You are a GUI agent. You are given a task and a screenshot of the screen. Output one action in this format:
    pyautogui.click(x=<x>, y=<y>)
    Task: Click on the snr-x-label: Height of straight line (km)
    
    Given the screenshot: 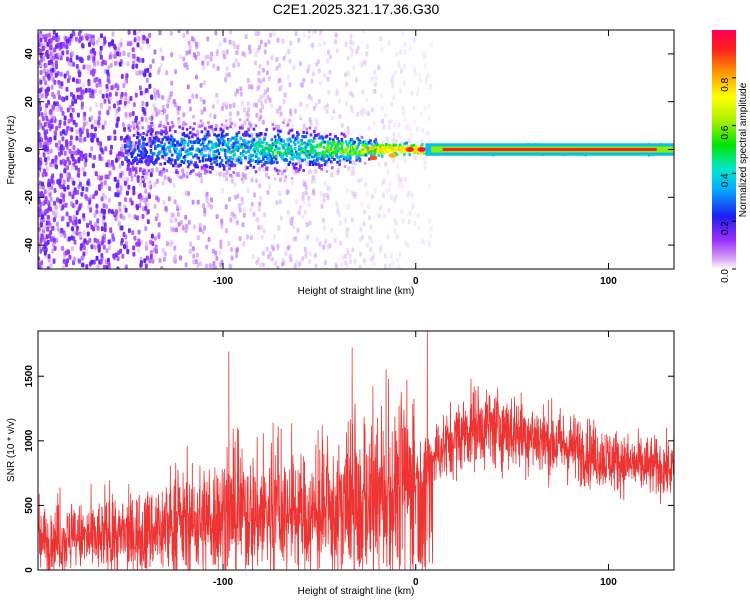 What is the action you would take?
    pyautogui.click(x=356, y=591)
    